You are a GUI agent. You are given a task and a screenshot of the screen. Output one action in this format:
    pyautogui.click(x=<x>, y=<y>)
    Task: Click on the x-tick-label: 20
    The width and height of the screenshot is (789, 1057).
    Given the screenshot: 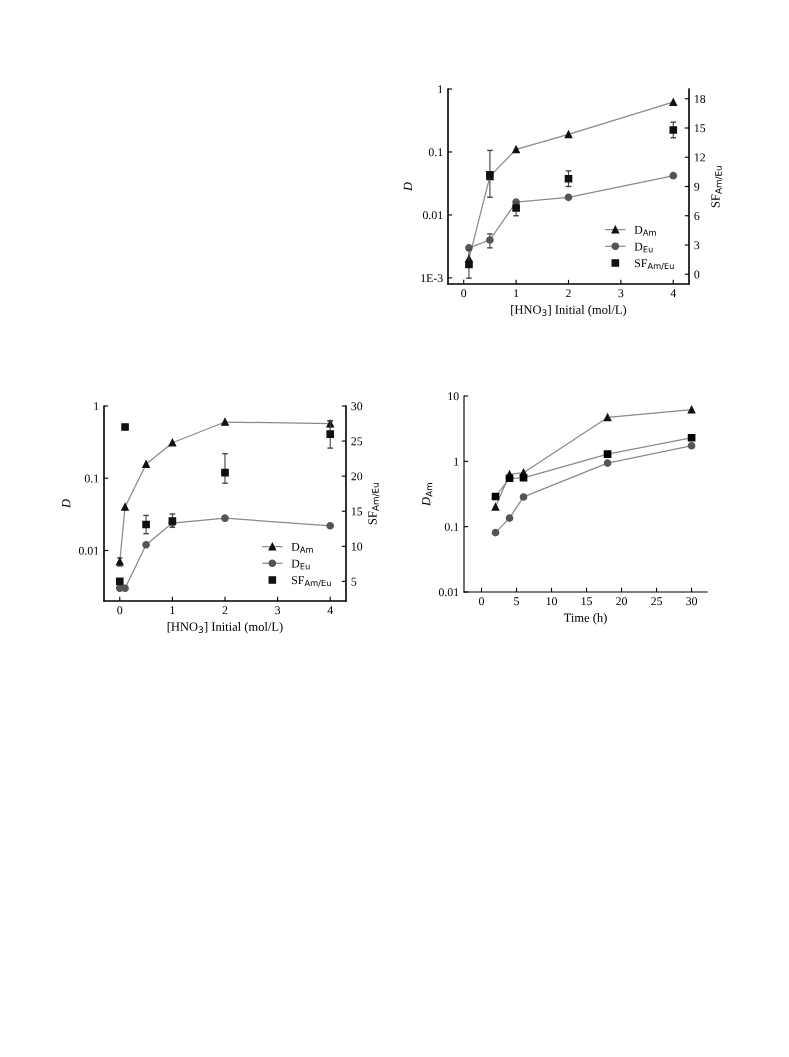 What is the action you would take?
    pyautogui.click(x=622, y=601)
    